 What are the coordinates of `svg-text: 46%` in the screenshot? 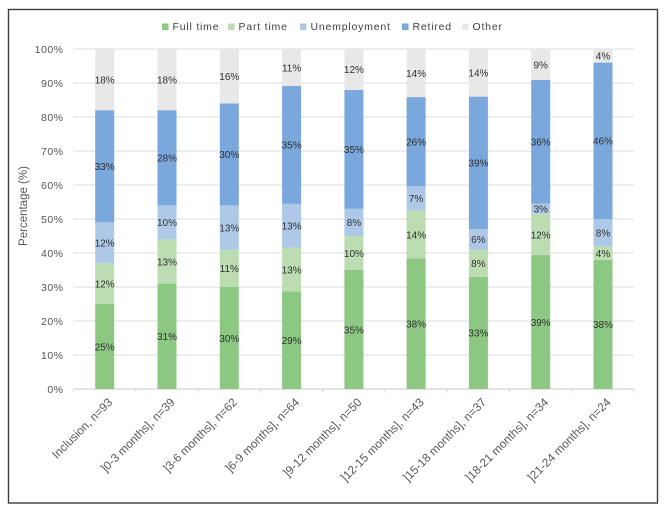 It's located at (603, 142).